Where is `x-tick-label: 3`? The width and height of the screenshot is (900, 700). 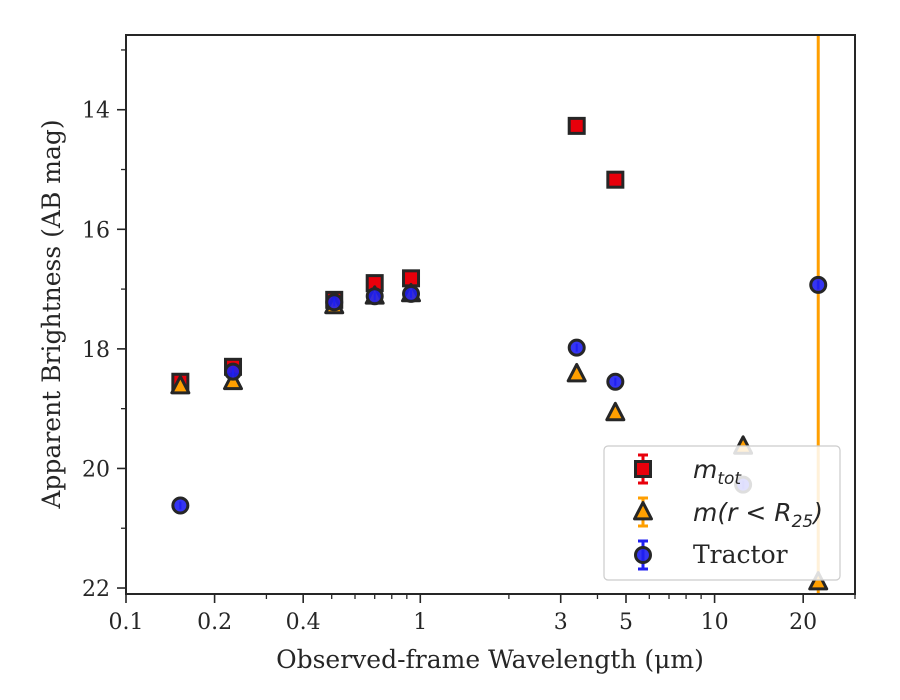
x-tick-label: 3 is located at coordinates (561, 622).